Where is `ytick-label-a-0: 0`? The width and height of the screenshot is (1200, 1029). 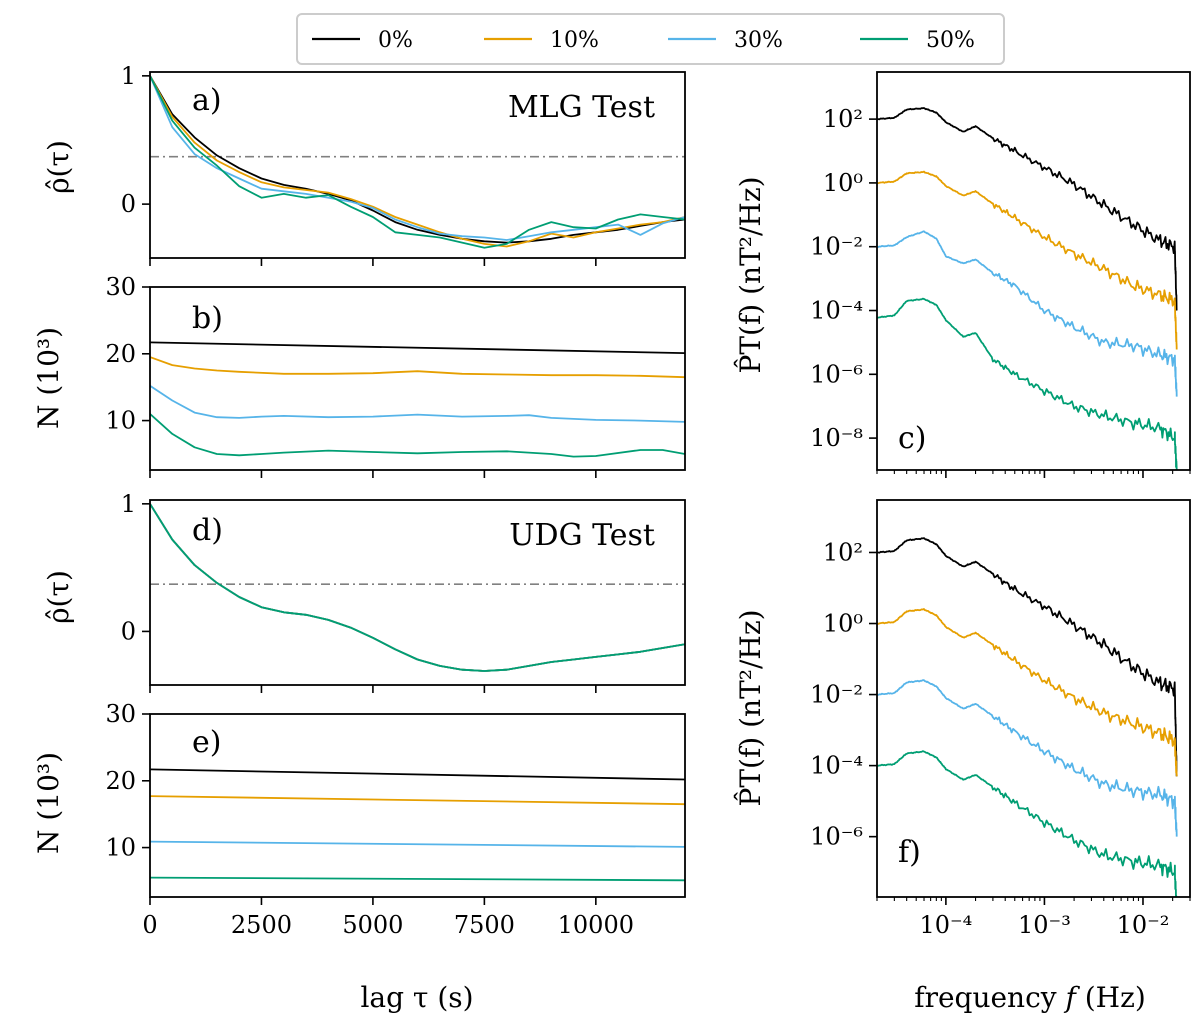
ytick-label-a-0: 0 is located at coordinates (128, 204).